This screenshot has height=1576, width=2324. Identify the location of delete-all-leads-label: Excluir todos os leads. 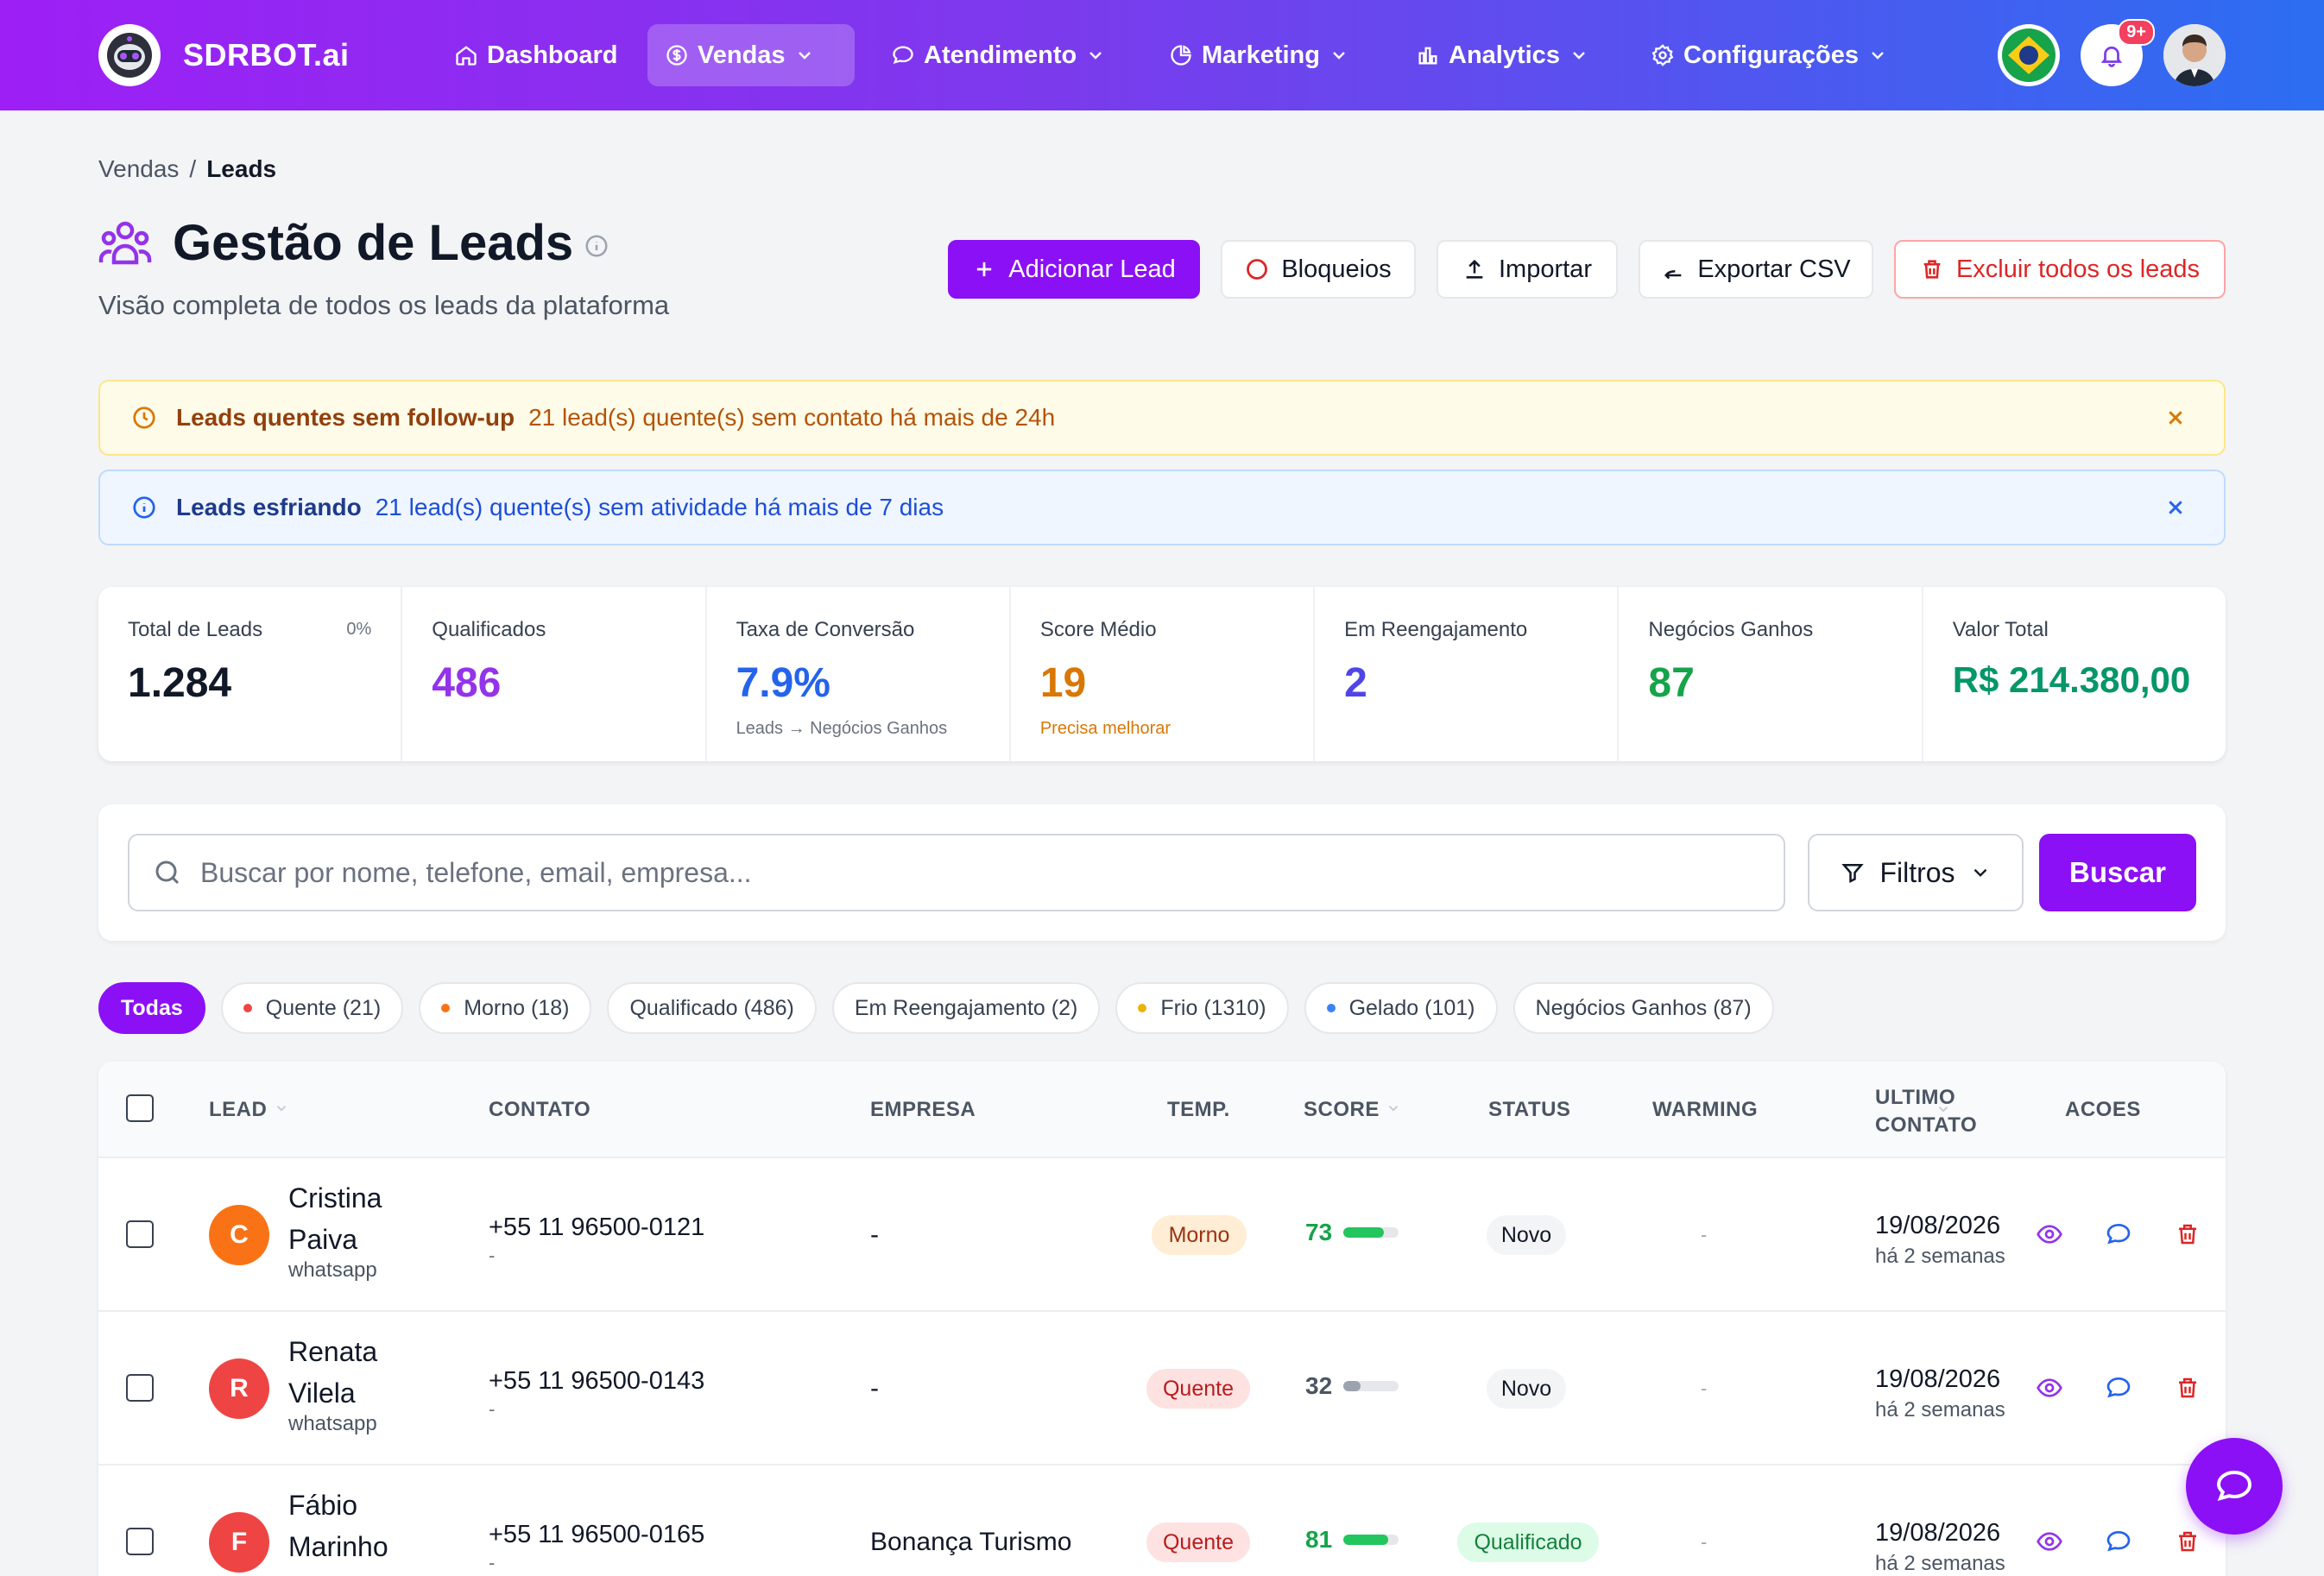
(2078, 269).